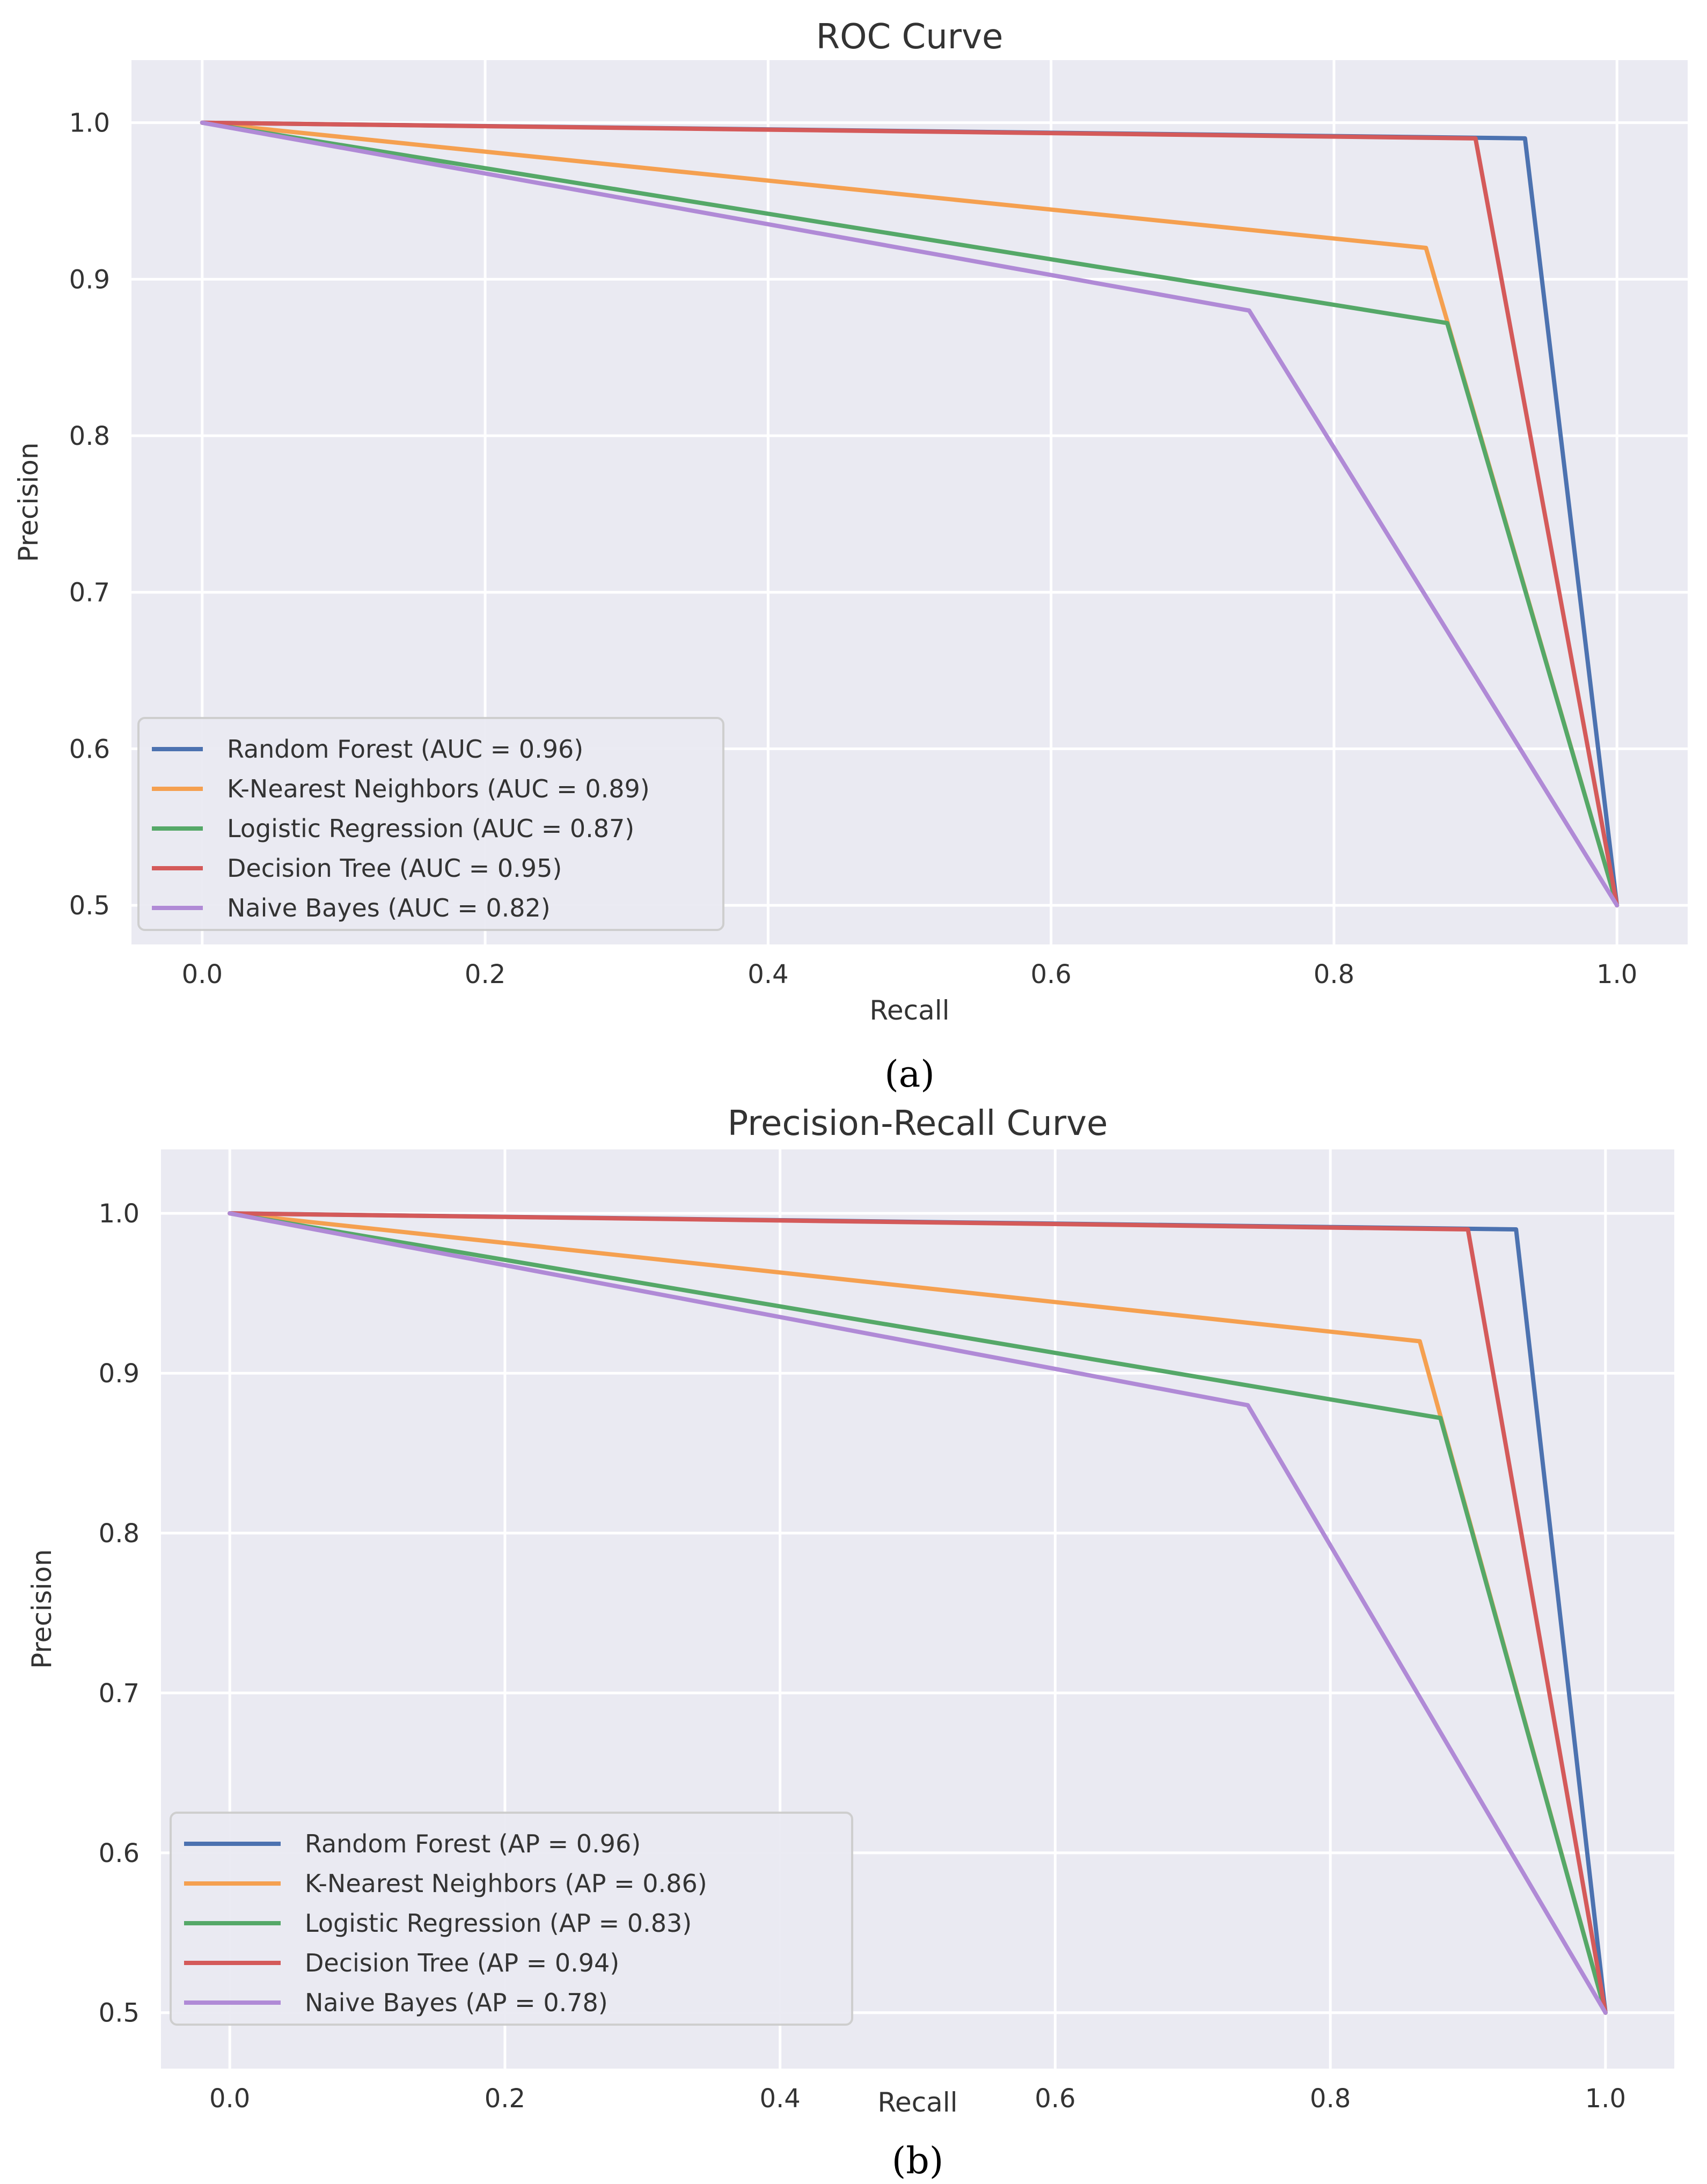 This screenshot has height=2184, width=1707. Describe the element at coordinates (918, 2161) in the screenshot. I see `panel-label: (b)` at that location.